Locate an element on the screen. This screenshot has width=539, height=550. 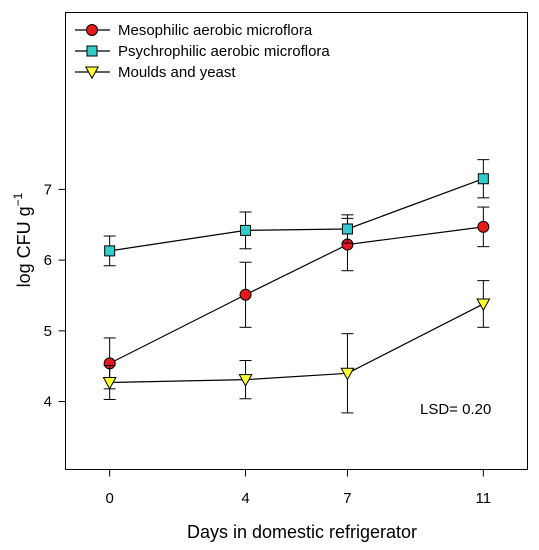
x-tick-label: 7 is located at coordinates (347, 498).